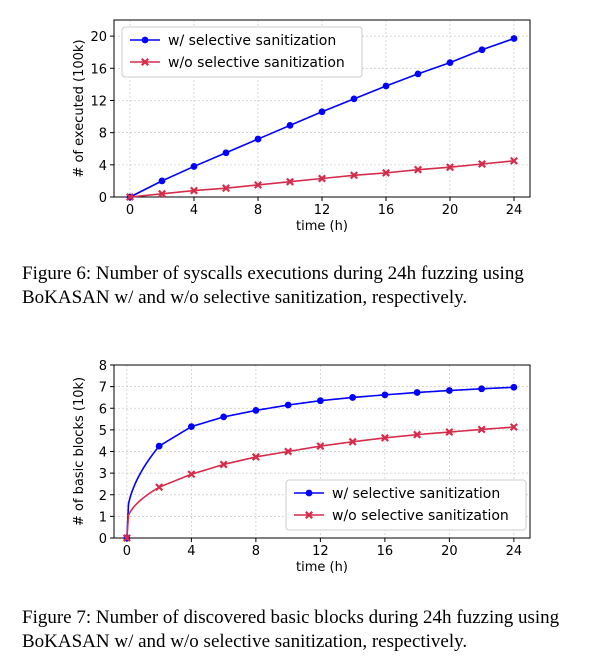 Image resolution: width=612 pixels, height=671 pixels. What do you see at coordinates (103, 409) in the screenshot?
I see `y-tick-label: 6` at bounding box center [103, 409].